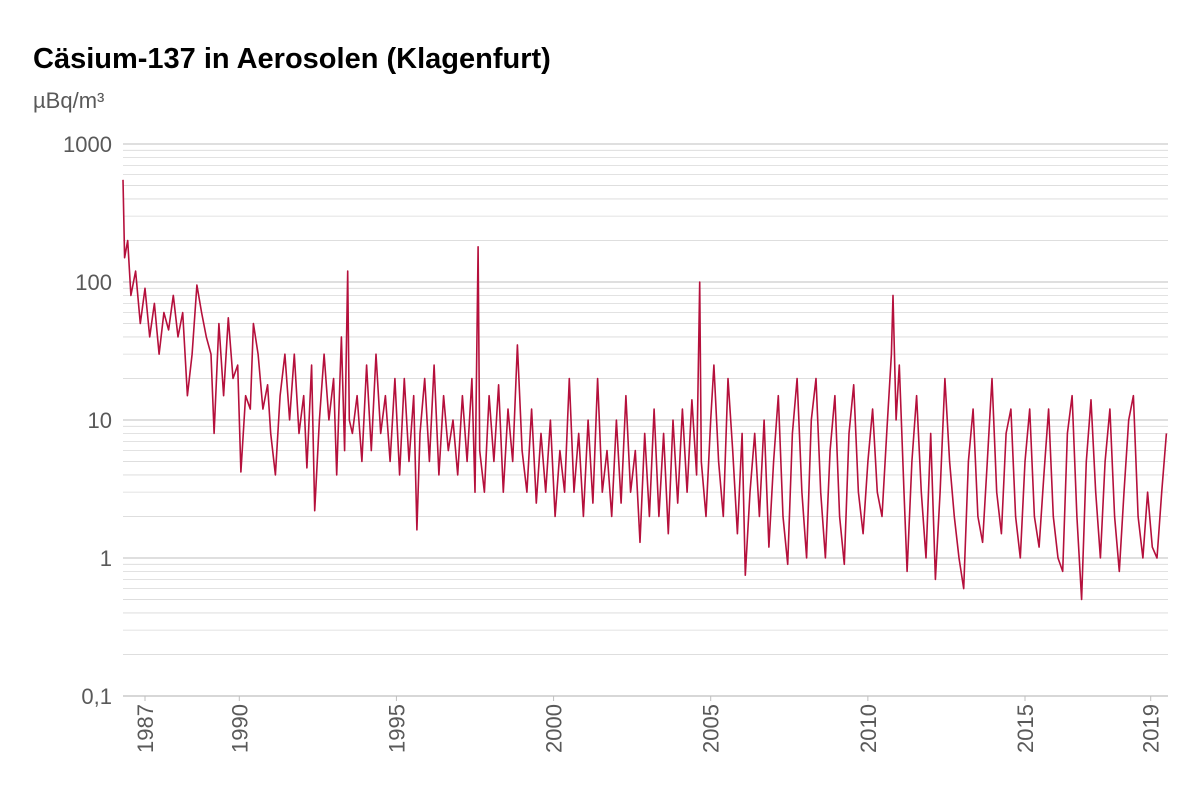  What do you see at coordinates (87, 144) in the screenshot?
I see `y-tick-label: 1000` at bounding box center [87, 144].